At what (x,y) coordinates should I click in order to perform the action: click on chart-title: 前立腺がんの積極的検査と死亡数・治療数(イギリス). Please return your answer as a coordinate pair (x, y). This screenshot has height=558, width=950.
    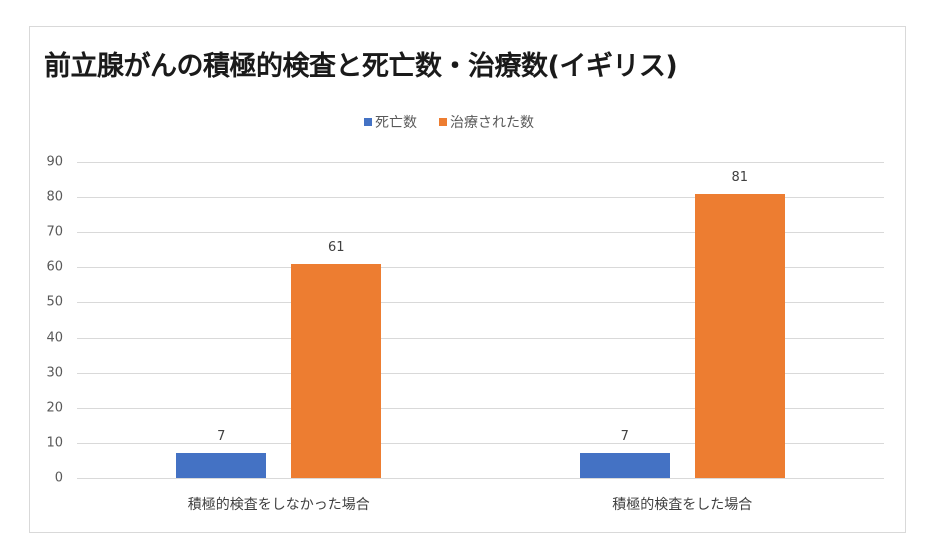
    Looking at the image, I should click on (361, 66).